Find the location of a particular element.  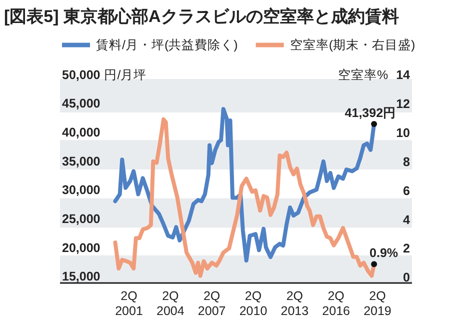

y-tick-label: 35,000 is located at coordinates (81, 161).